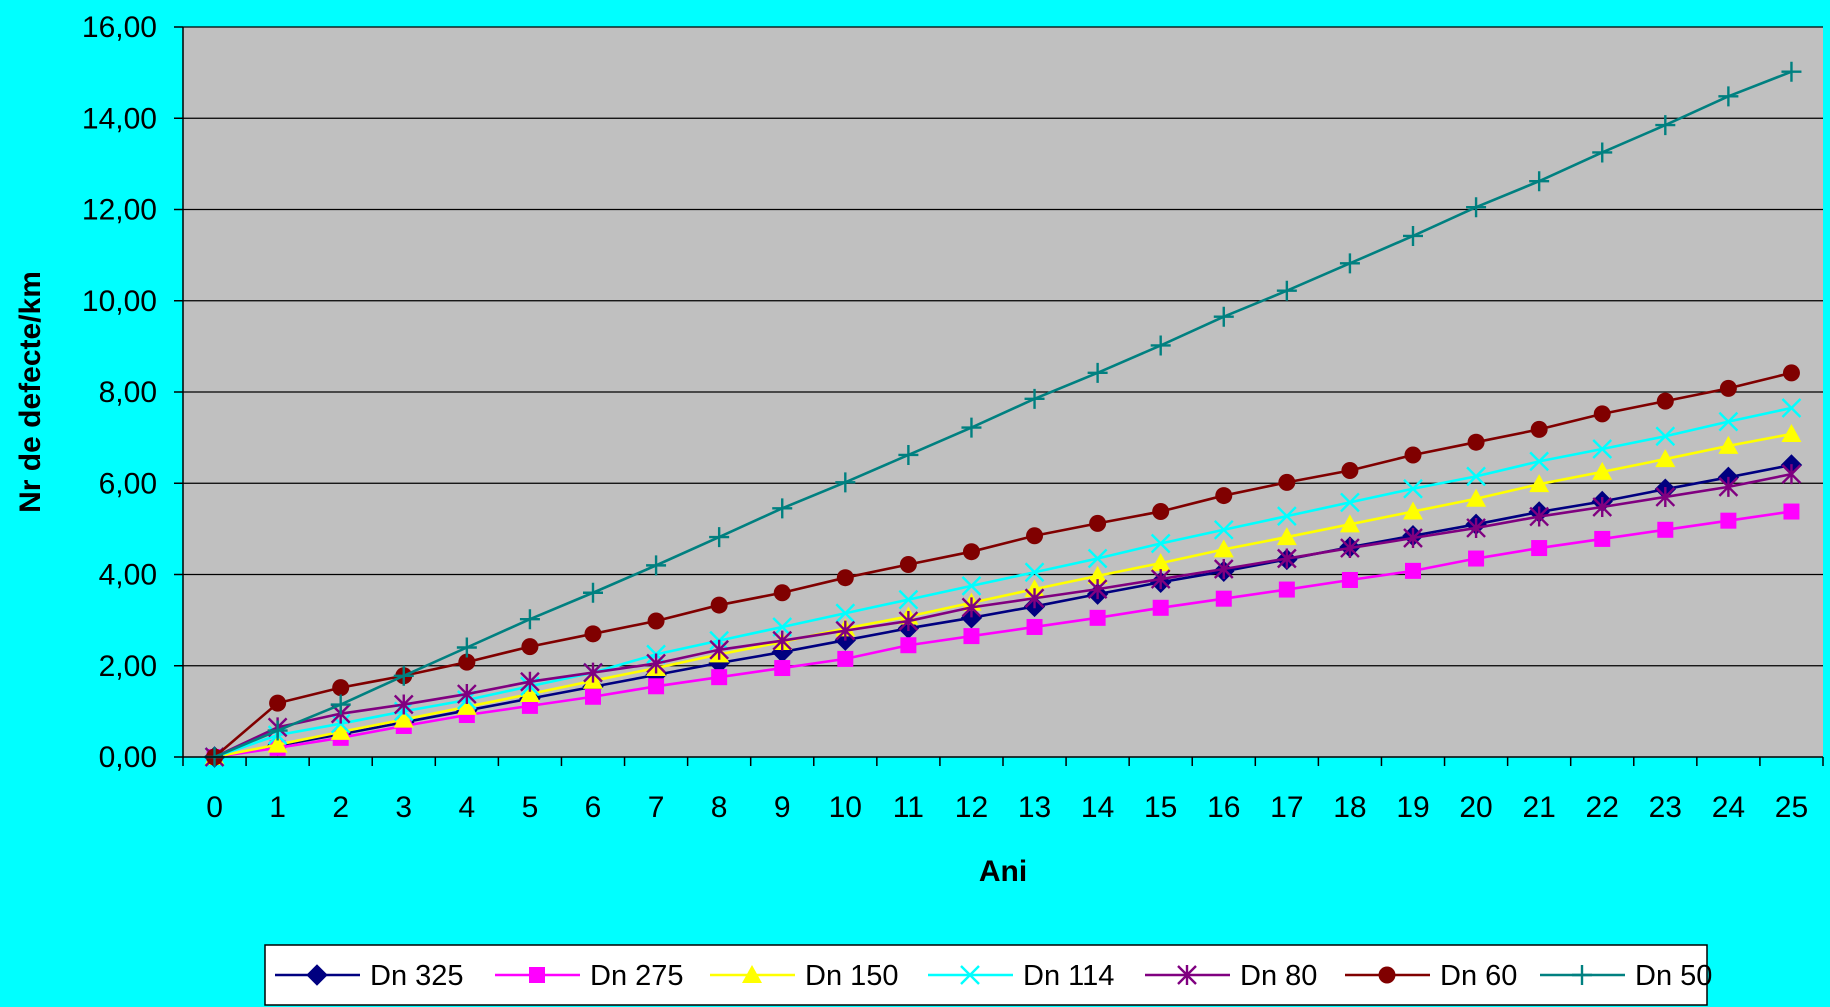  Describe the element at coordinates (1349, 807) in the screenshot. I see `x-tick-label: 18` at that location.